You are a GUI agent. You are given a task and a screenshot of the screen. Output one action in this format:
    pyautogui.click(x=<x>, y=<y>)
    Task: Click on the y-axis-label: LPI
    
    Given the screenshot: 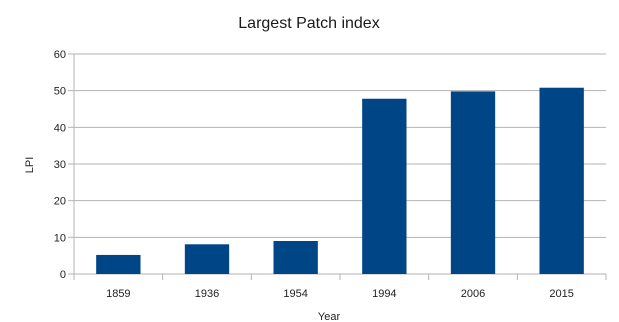 What is the action you would take?
    pyautogui.click(x=30, y=165)
    